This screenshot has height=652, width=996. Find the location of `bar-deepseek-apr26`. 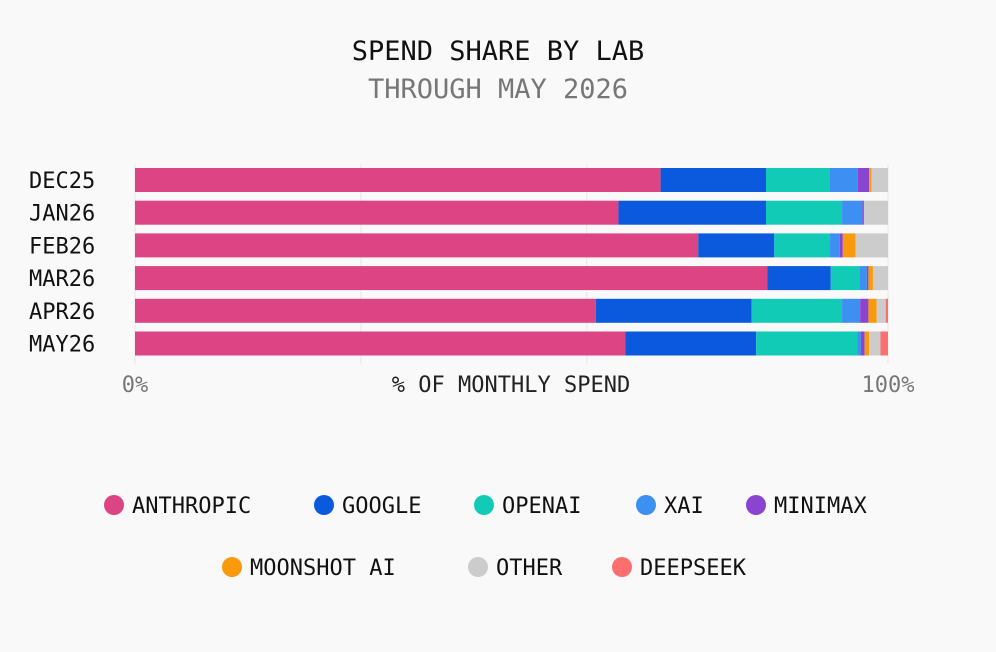

bar-deepseek-apr26 is located at coordinates (886, 310).